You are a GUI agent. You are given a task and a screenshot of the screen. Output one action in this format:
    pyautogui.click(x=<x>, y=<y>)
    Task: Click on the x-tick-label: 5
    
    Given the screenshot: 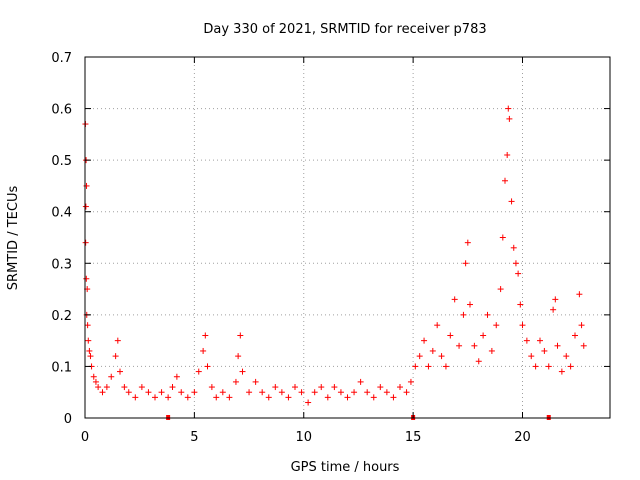 What is the action you would take?
    pyautogui.click(x=194, y=437)
    